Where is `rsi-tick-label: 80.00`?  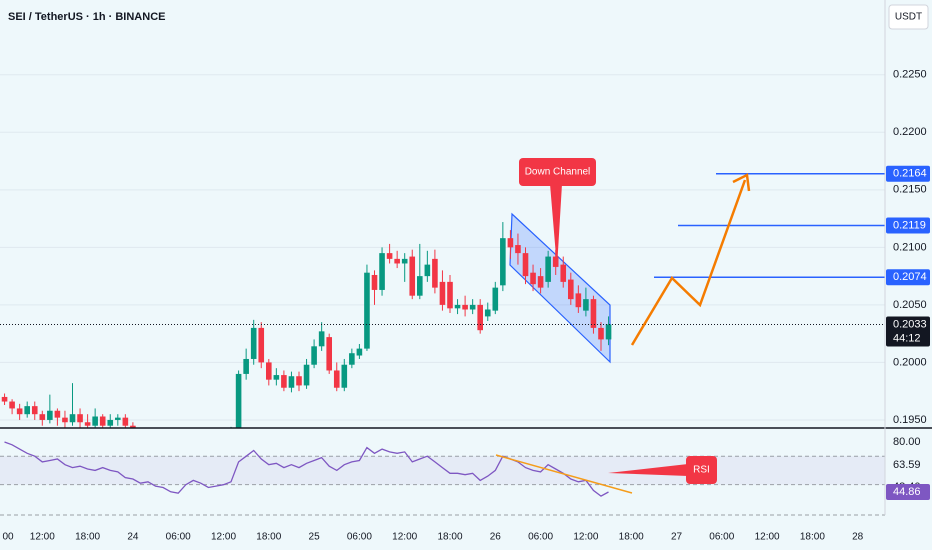 rsi-tick-label: 80.00 is located at coordinates (907, 442).